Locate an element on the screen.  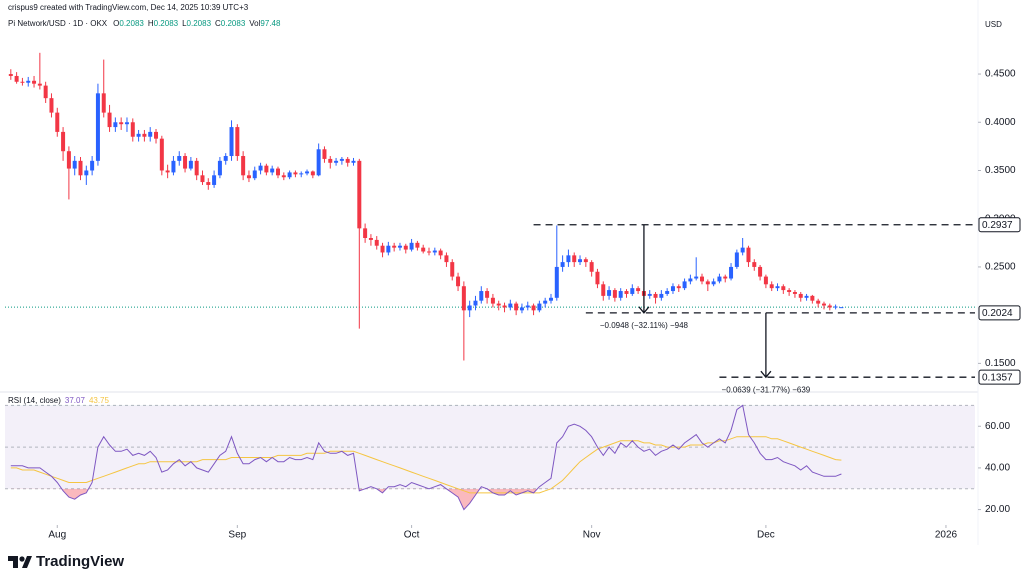
ohlc-label: L is located at coordinates (184, 23).